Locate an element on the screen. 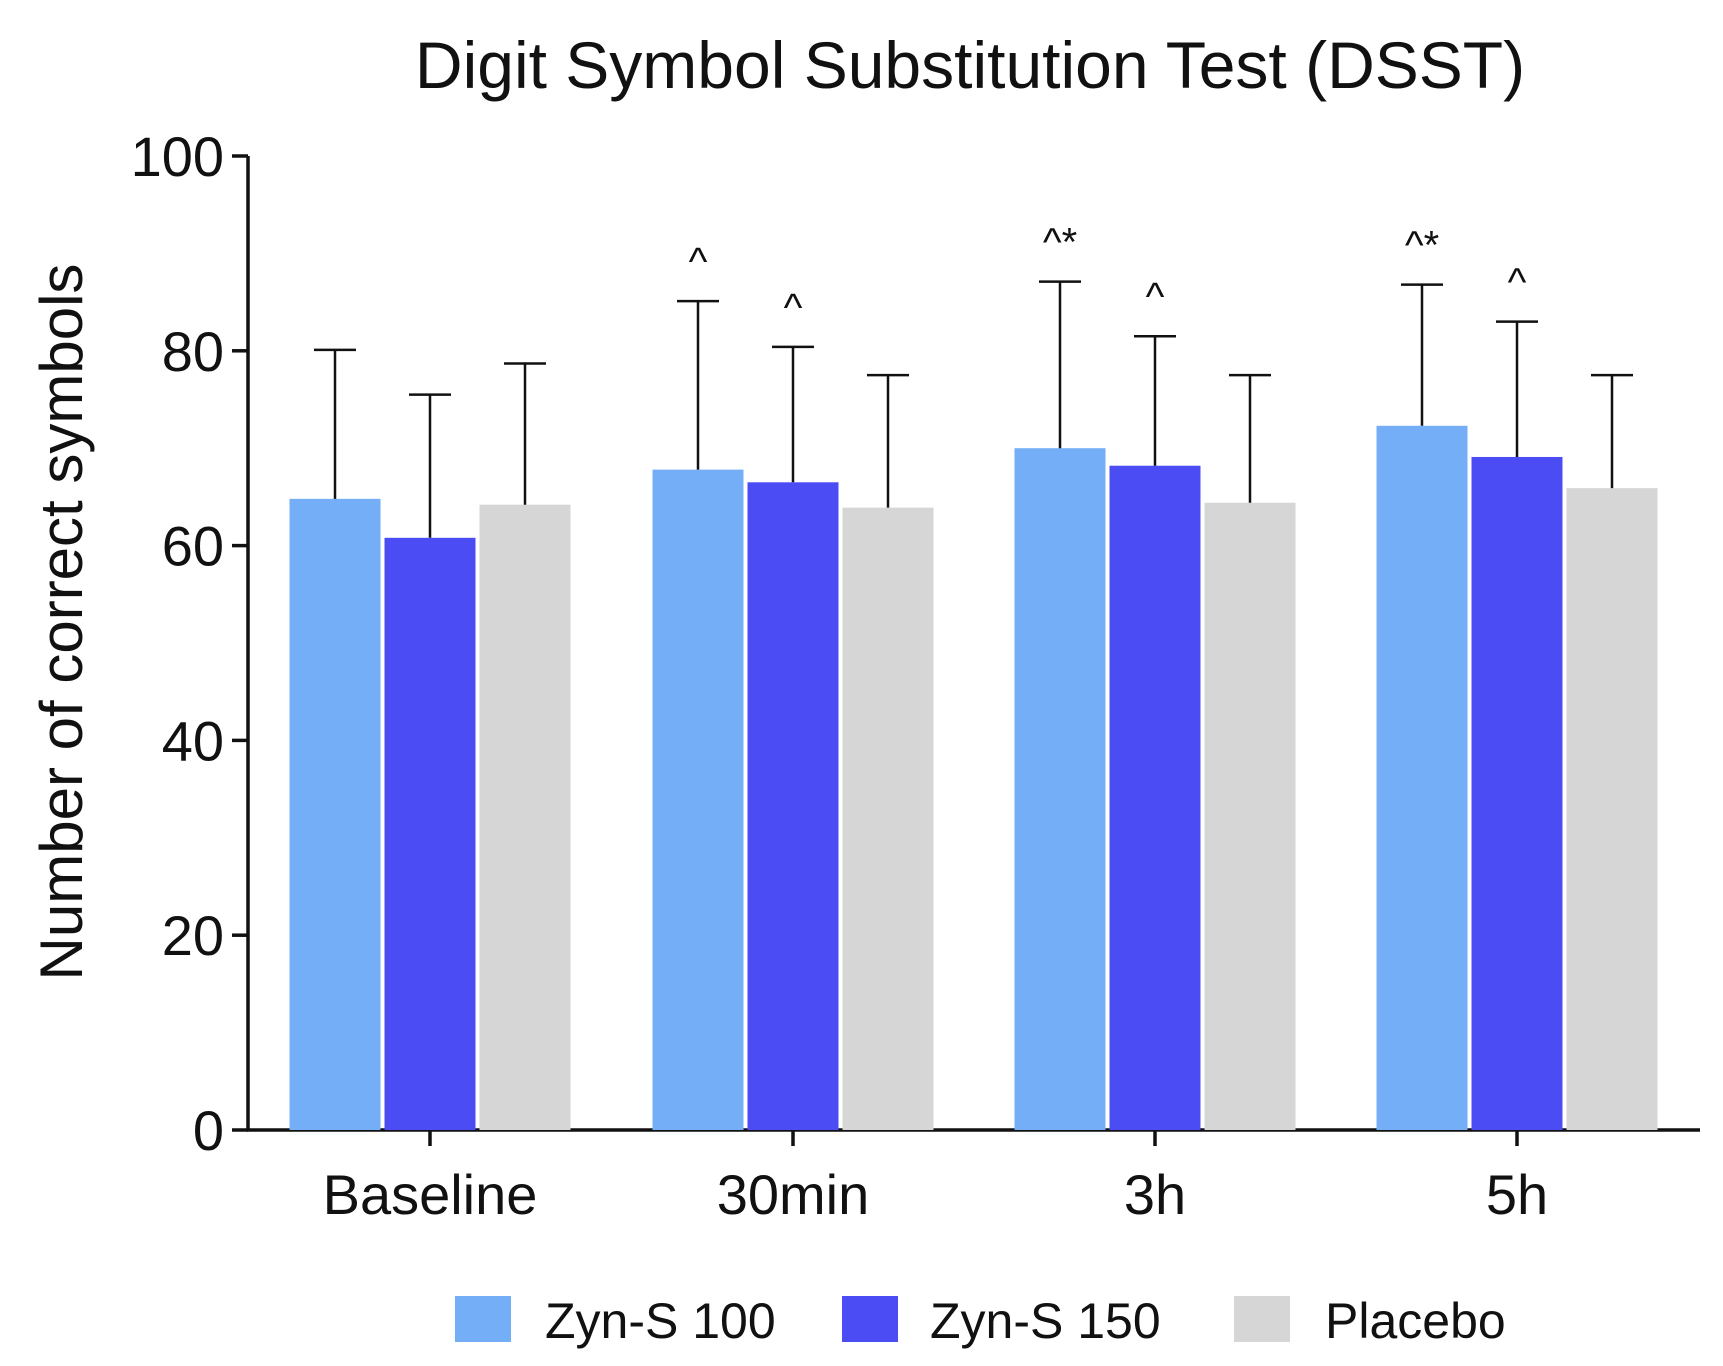 This screenshot has width=1723, height=1366. y-tick-label: 40 is located at coordinates (193, 740).